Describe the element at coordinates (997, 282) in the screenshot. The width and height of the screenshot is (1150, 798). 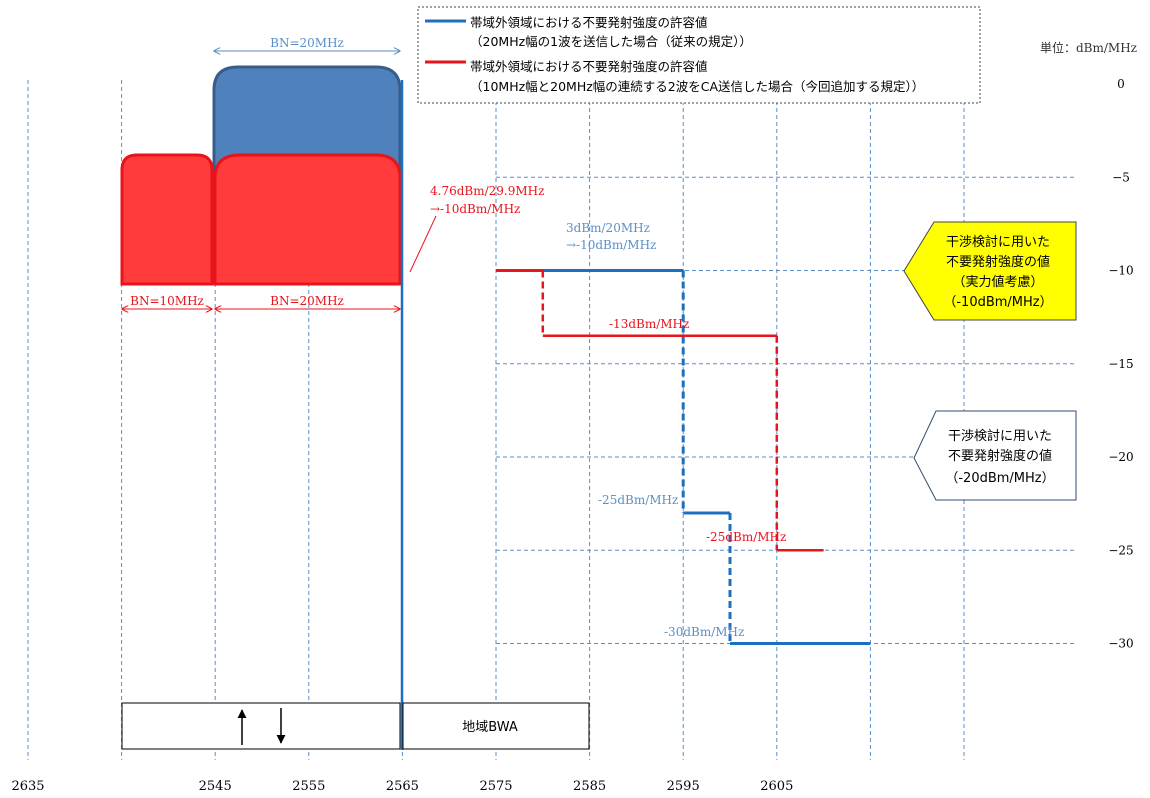
I see `callout-yellow-line3: （実力値考慮）` at that location.